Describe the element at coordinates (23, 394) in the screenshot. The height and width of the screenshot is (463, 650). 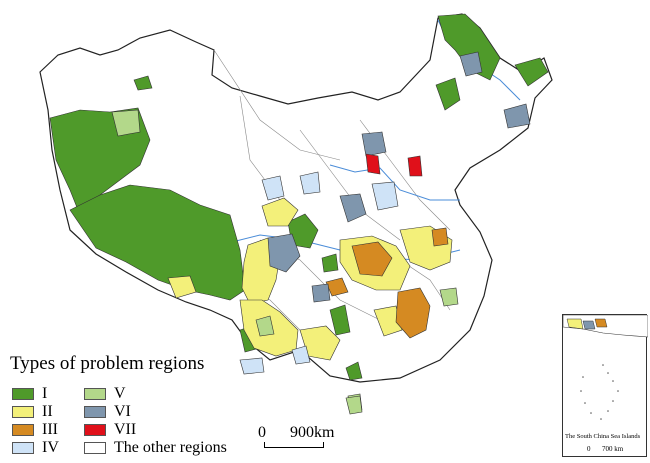
I see `legend-swatch-i` at that location.